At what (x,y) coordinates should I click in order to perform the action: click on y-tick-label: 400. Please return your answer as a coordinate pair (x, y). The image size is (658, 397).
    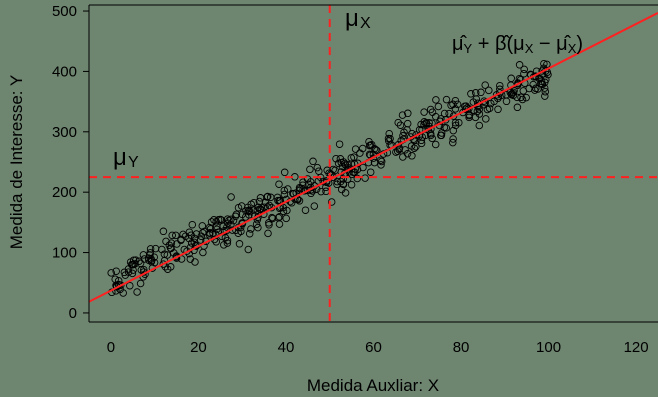
    Looking at the image, I should click on (64, 71).